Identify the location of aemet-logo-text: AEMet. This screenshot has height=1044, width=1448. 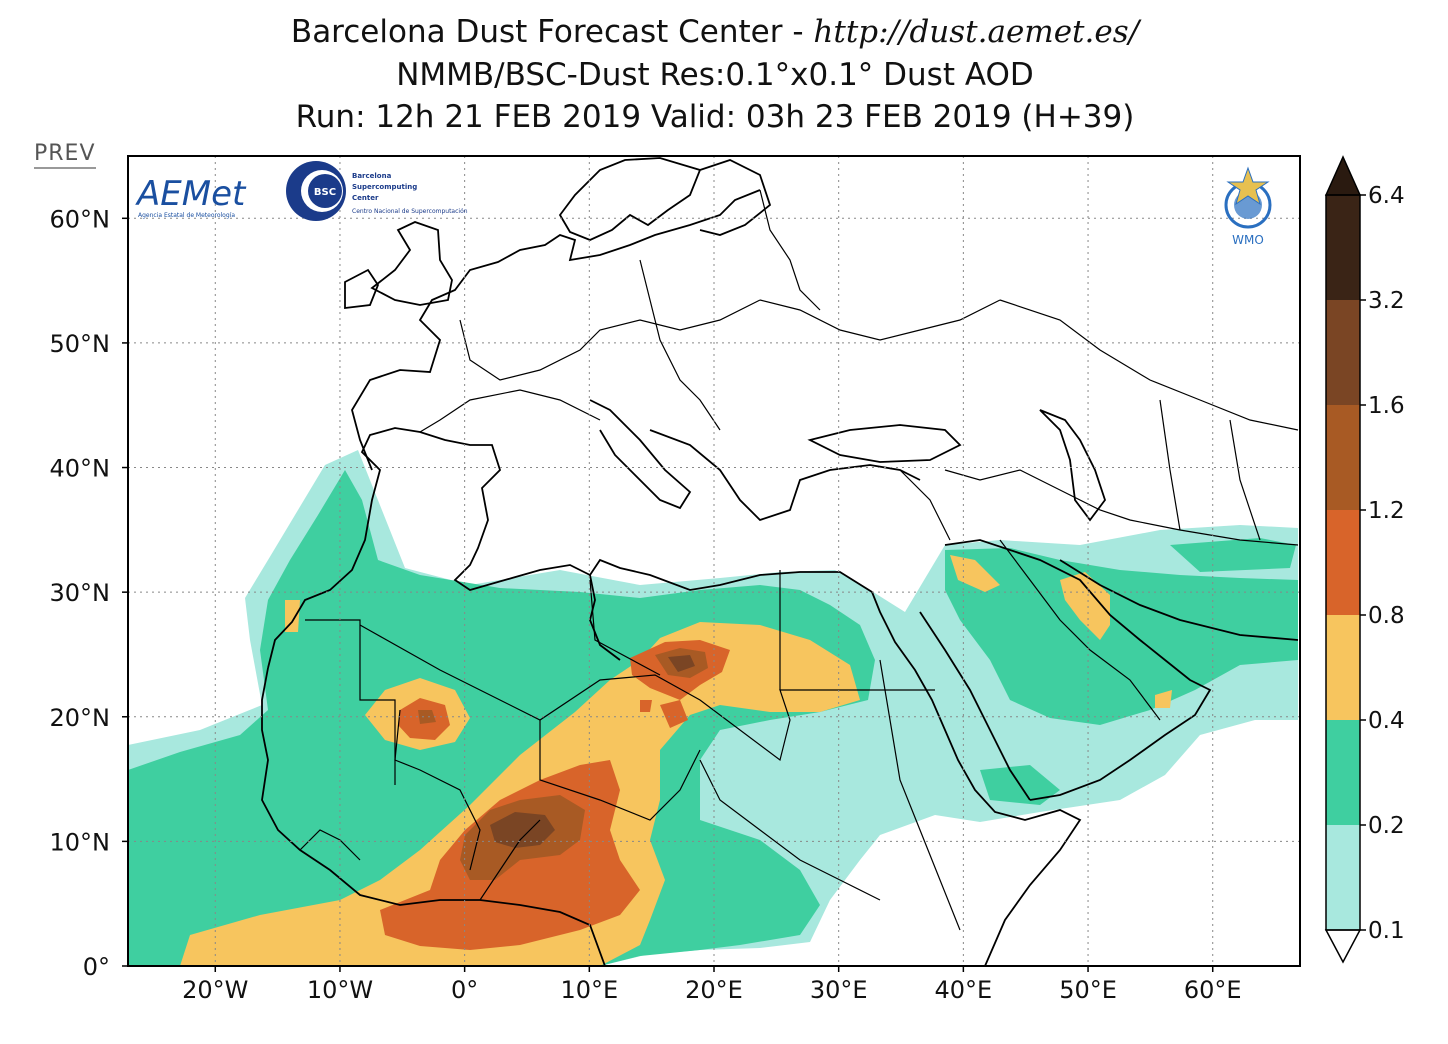
(191, 194).